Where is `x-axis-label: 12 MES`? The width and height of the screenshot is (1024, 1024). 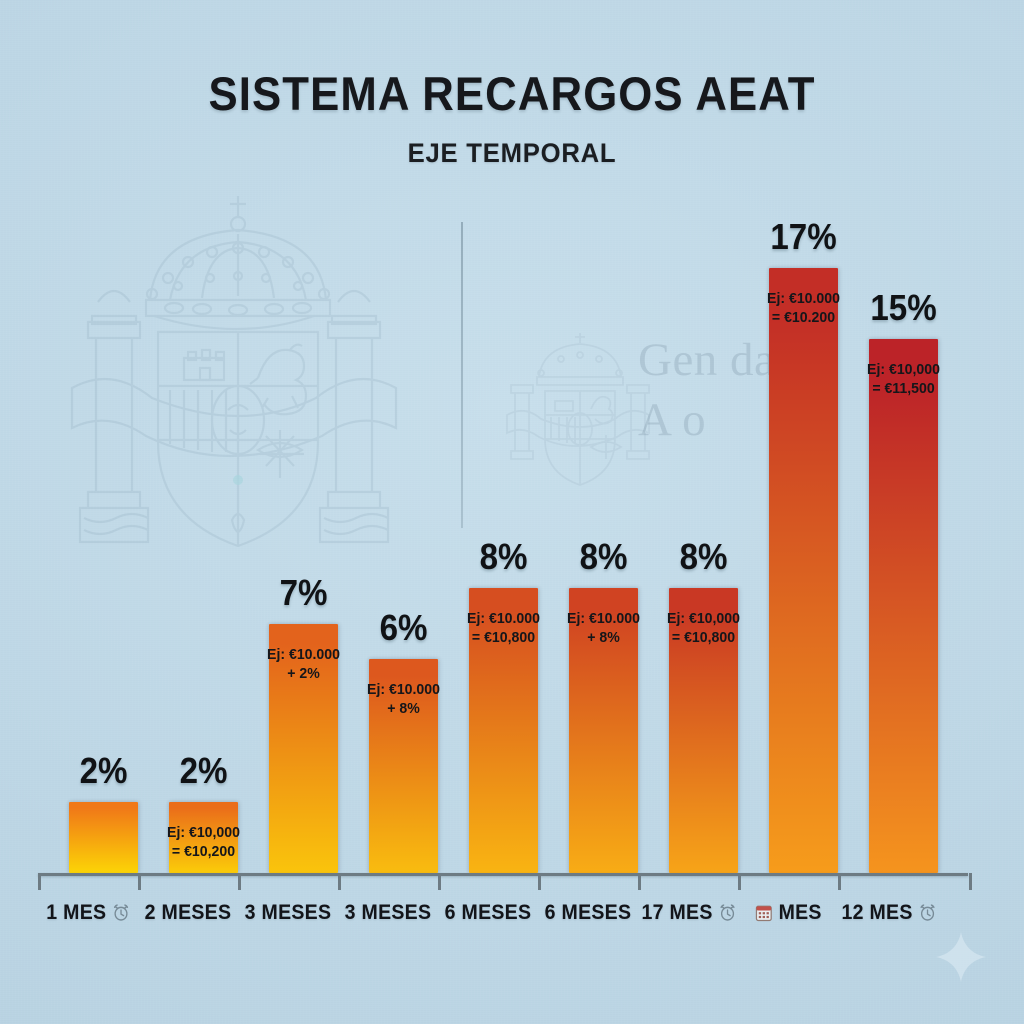 x-axis-label: 12 MES is located at coordinates (888, 913).